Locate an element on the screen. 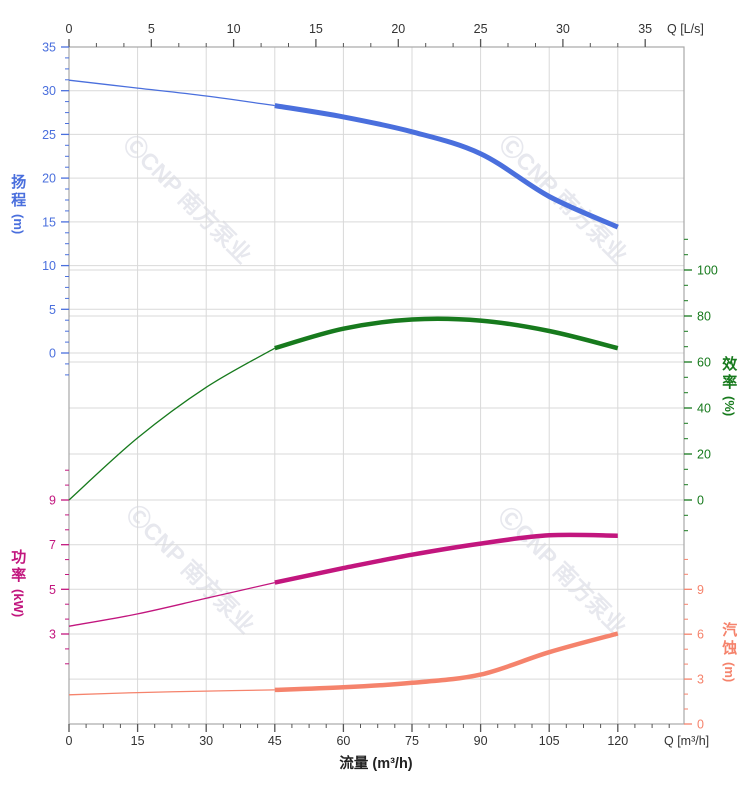 The image size is (752, 797). top-axis-tick-label: 35 is located at coordinates (645, 29).